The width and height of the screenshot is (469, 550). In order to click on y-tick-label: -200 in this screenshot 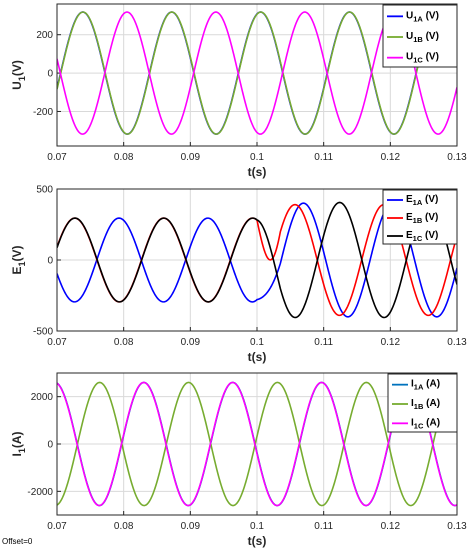, I will do `click(43, 112)`.